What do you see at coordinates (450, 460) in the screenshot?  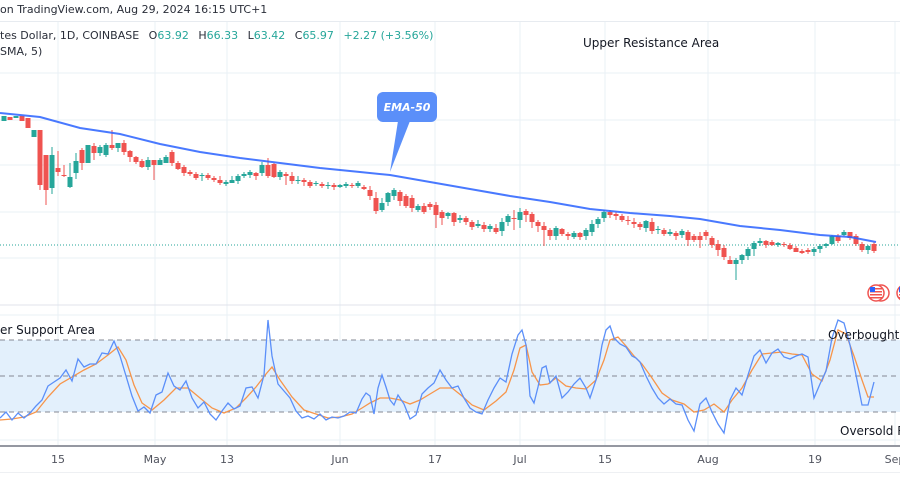 I see `time-axis: 15 May 13 Jun 17 Jul 15 Aug 19 Sep` at bounding box center [450, 460].